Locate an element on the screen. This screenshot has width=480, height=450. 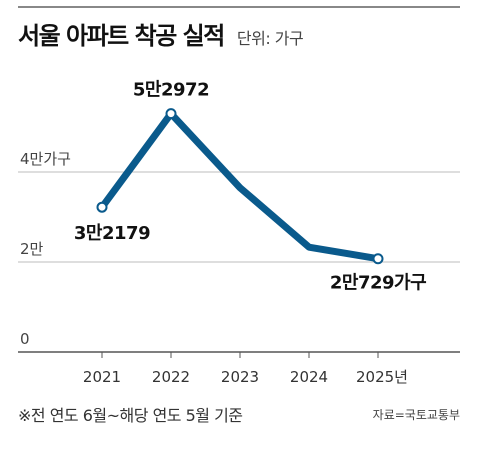
y-tick-label: 0 is located at coordinates (25, 339).